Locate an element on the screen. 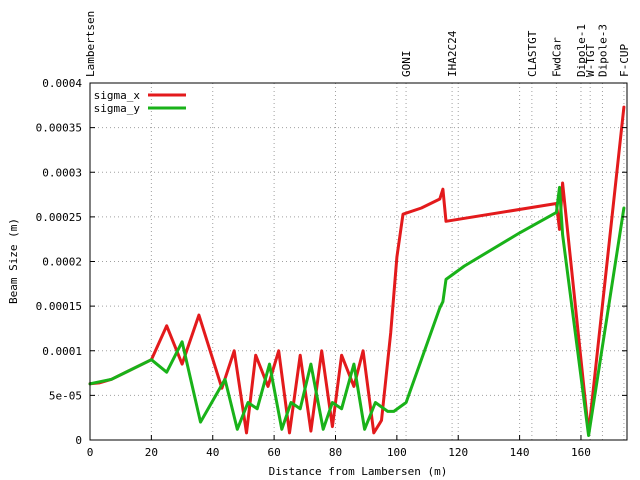  x-tick-label: 120 is located at coordinates (458, 452).